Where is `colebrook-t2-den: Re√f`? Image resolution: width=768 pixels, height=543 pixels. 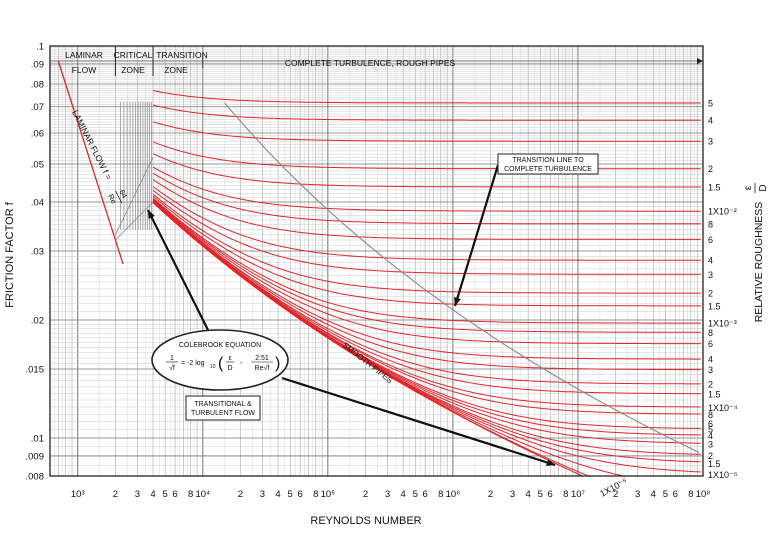
colebrook-t2-den: Re√f is located at coordinates (262, 368).